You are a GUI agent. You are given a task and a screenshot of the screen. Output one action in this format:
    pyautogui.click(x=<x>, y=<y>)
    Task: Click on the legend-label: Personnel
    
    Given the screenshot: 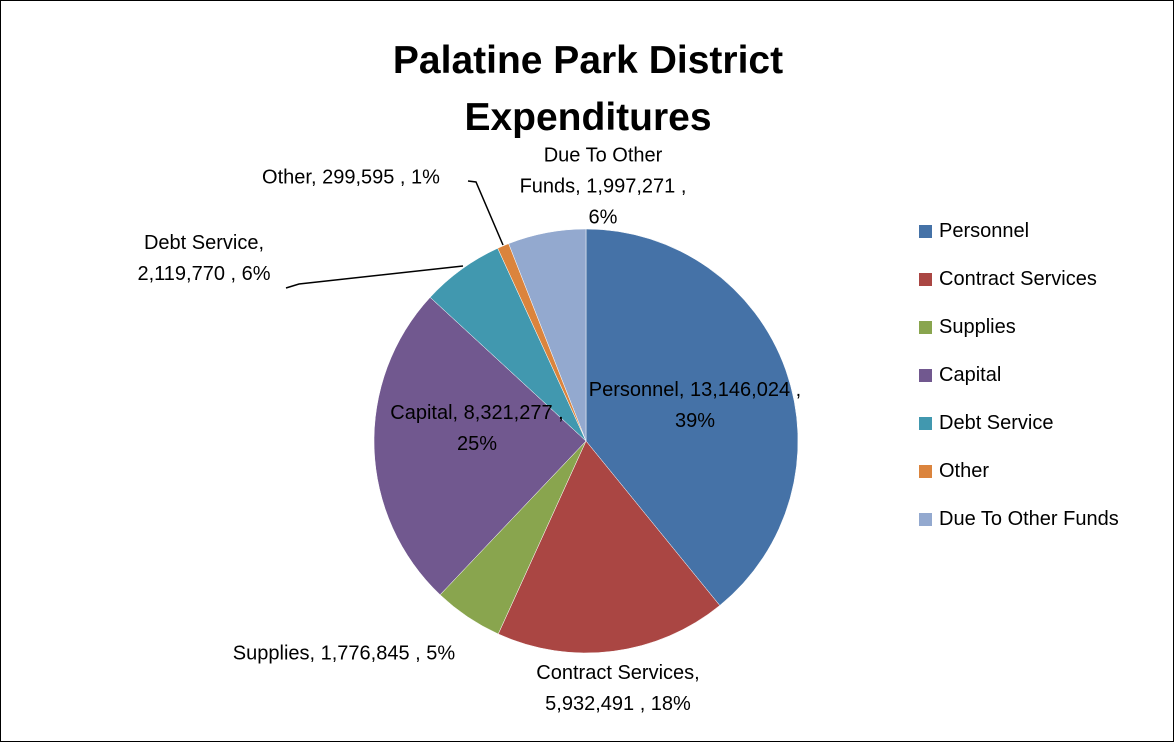 What is the action you would take?
    pyautogui.click(x=984, y=231)
    